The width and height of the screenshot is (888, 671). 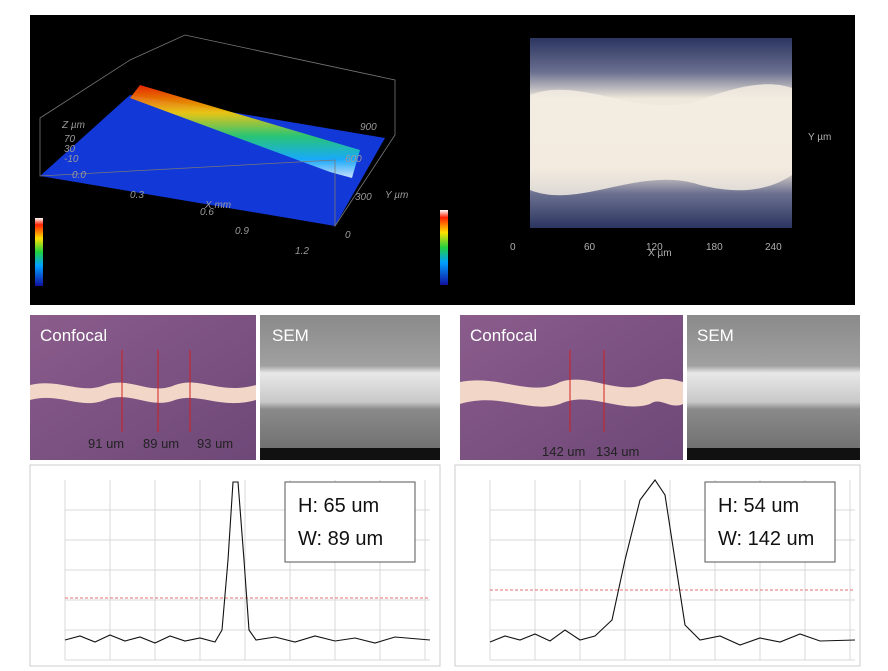 I want to click on axis-label: X mm, so click(x=217, y=205).